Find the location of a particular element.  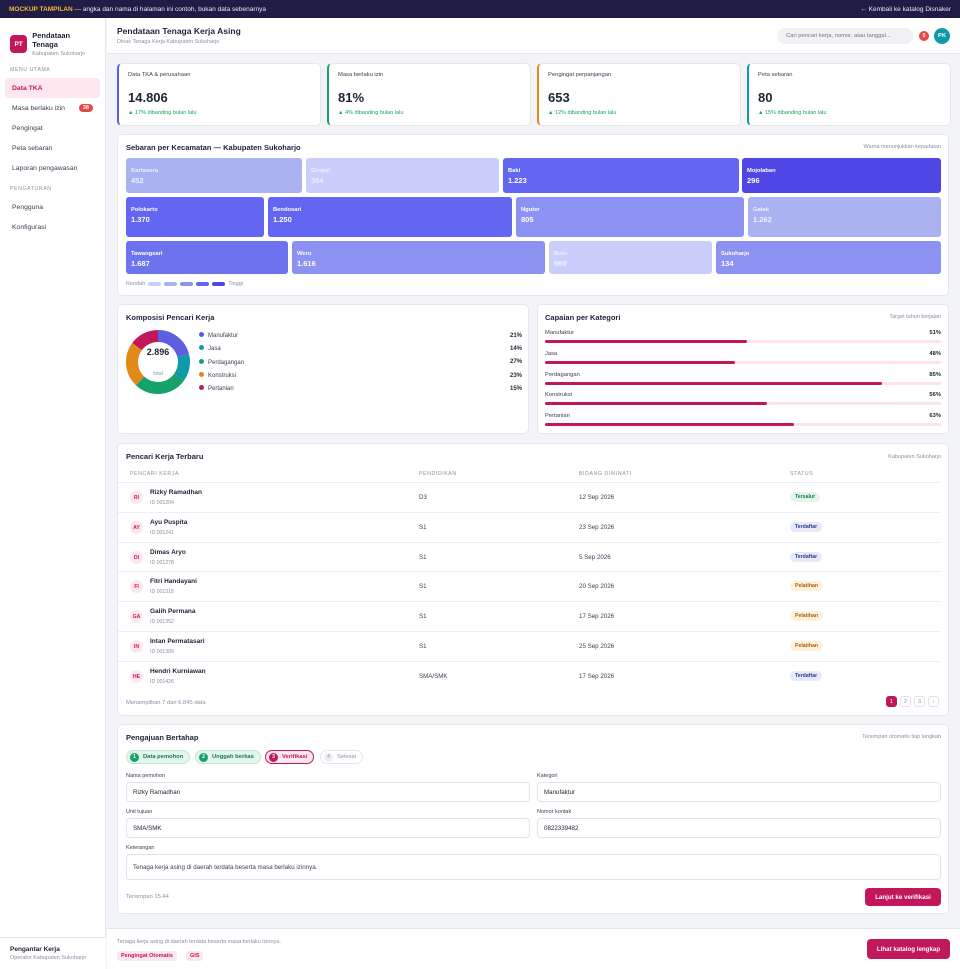

sidebar-item-label: Konfigurasi is located at coordinates (29, 227).